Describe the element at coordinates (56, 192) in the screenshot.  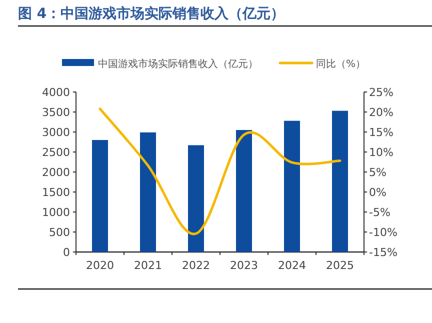
I see `y-tick-label: 1500` at that location.